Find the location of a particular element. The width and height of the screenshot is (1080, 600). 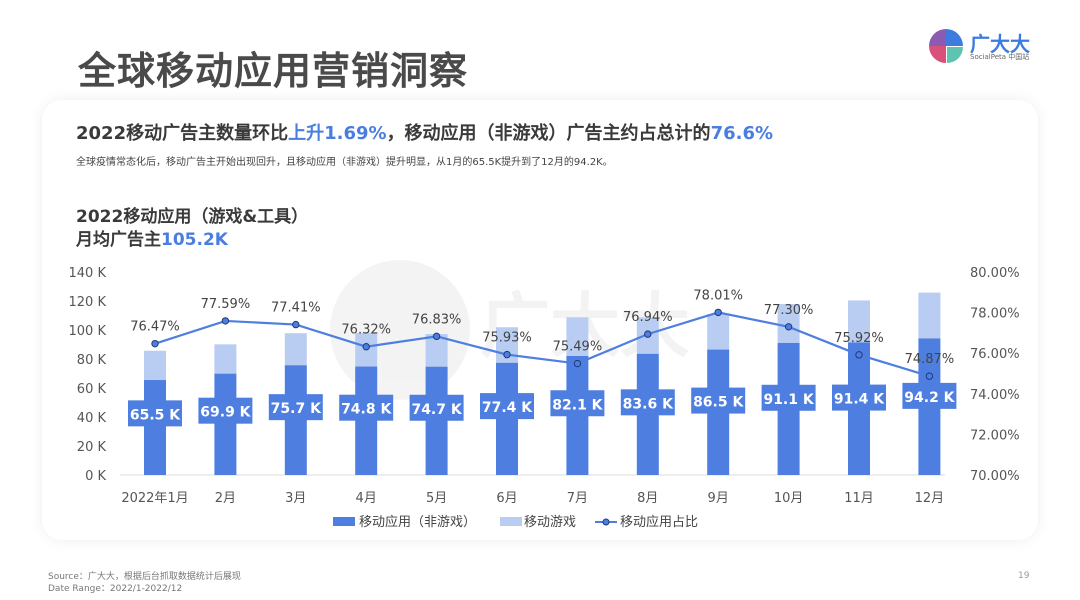

line-data-label: 77.30% is located at coordinates (789, 310).